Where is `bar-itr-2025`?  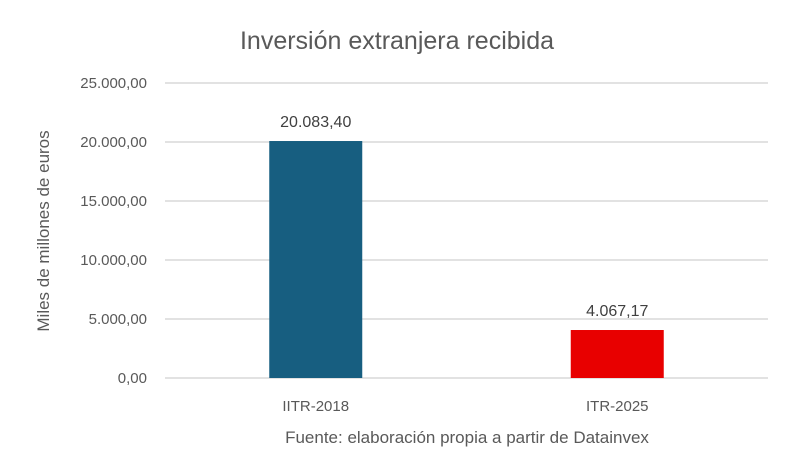 bar-itr-2025 is located at coordinates (617, 354).